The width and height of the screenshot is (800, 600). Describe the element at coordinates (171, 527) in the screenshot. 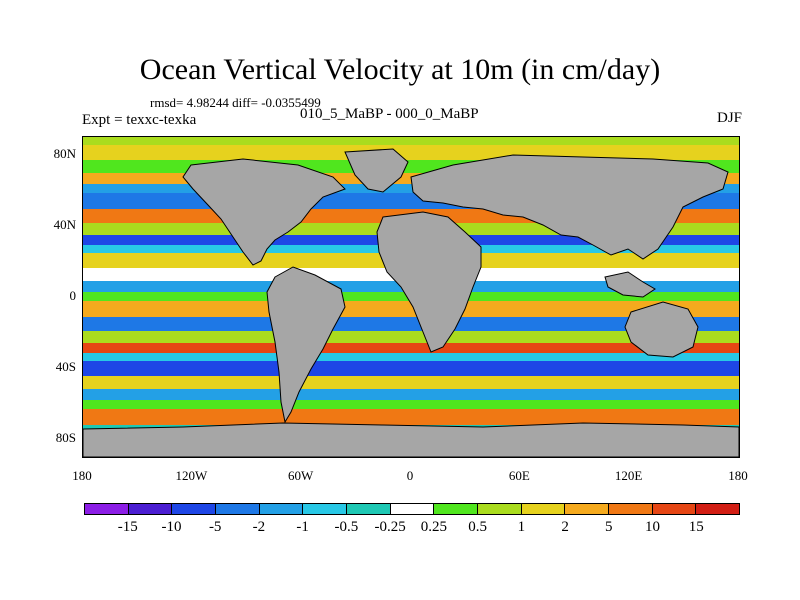

I see `colorbar-label: -10` at that location.